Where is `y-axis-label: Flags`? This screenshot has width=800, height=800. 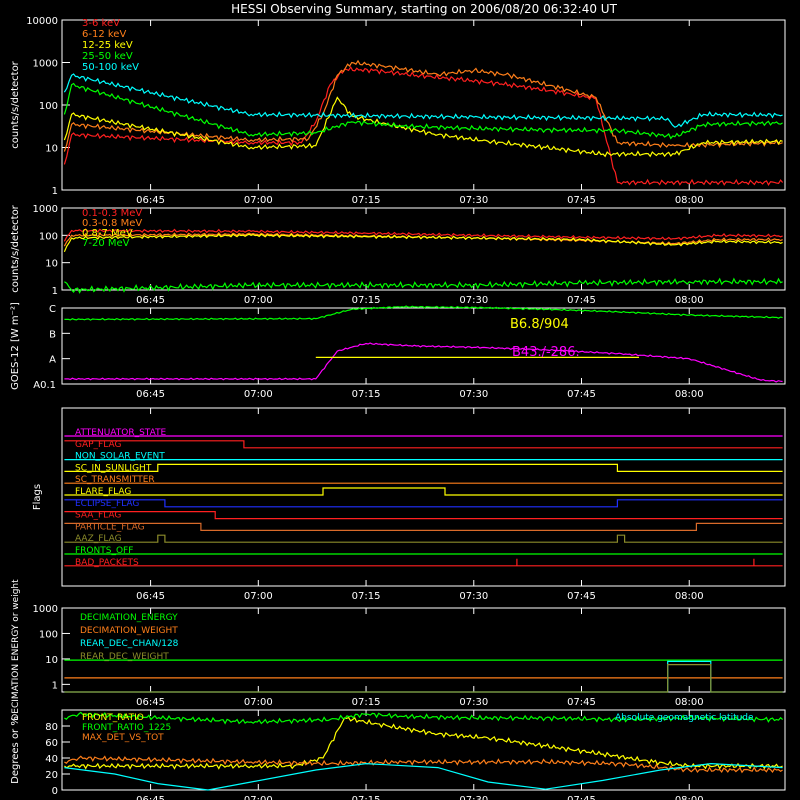 y-axis-label: Flags is located at coordinates (37, 497).